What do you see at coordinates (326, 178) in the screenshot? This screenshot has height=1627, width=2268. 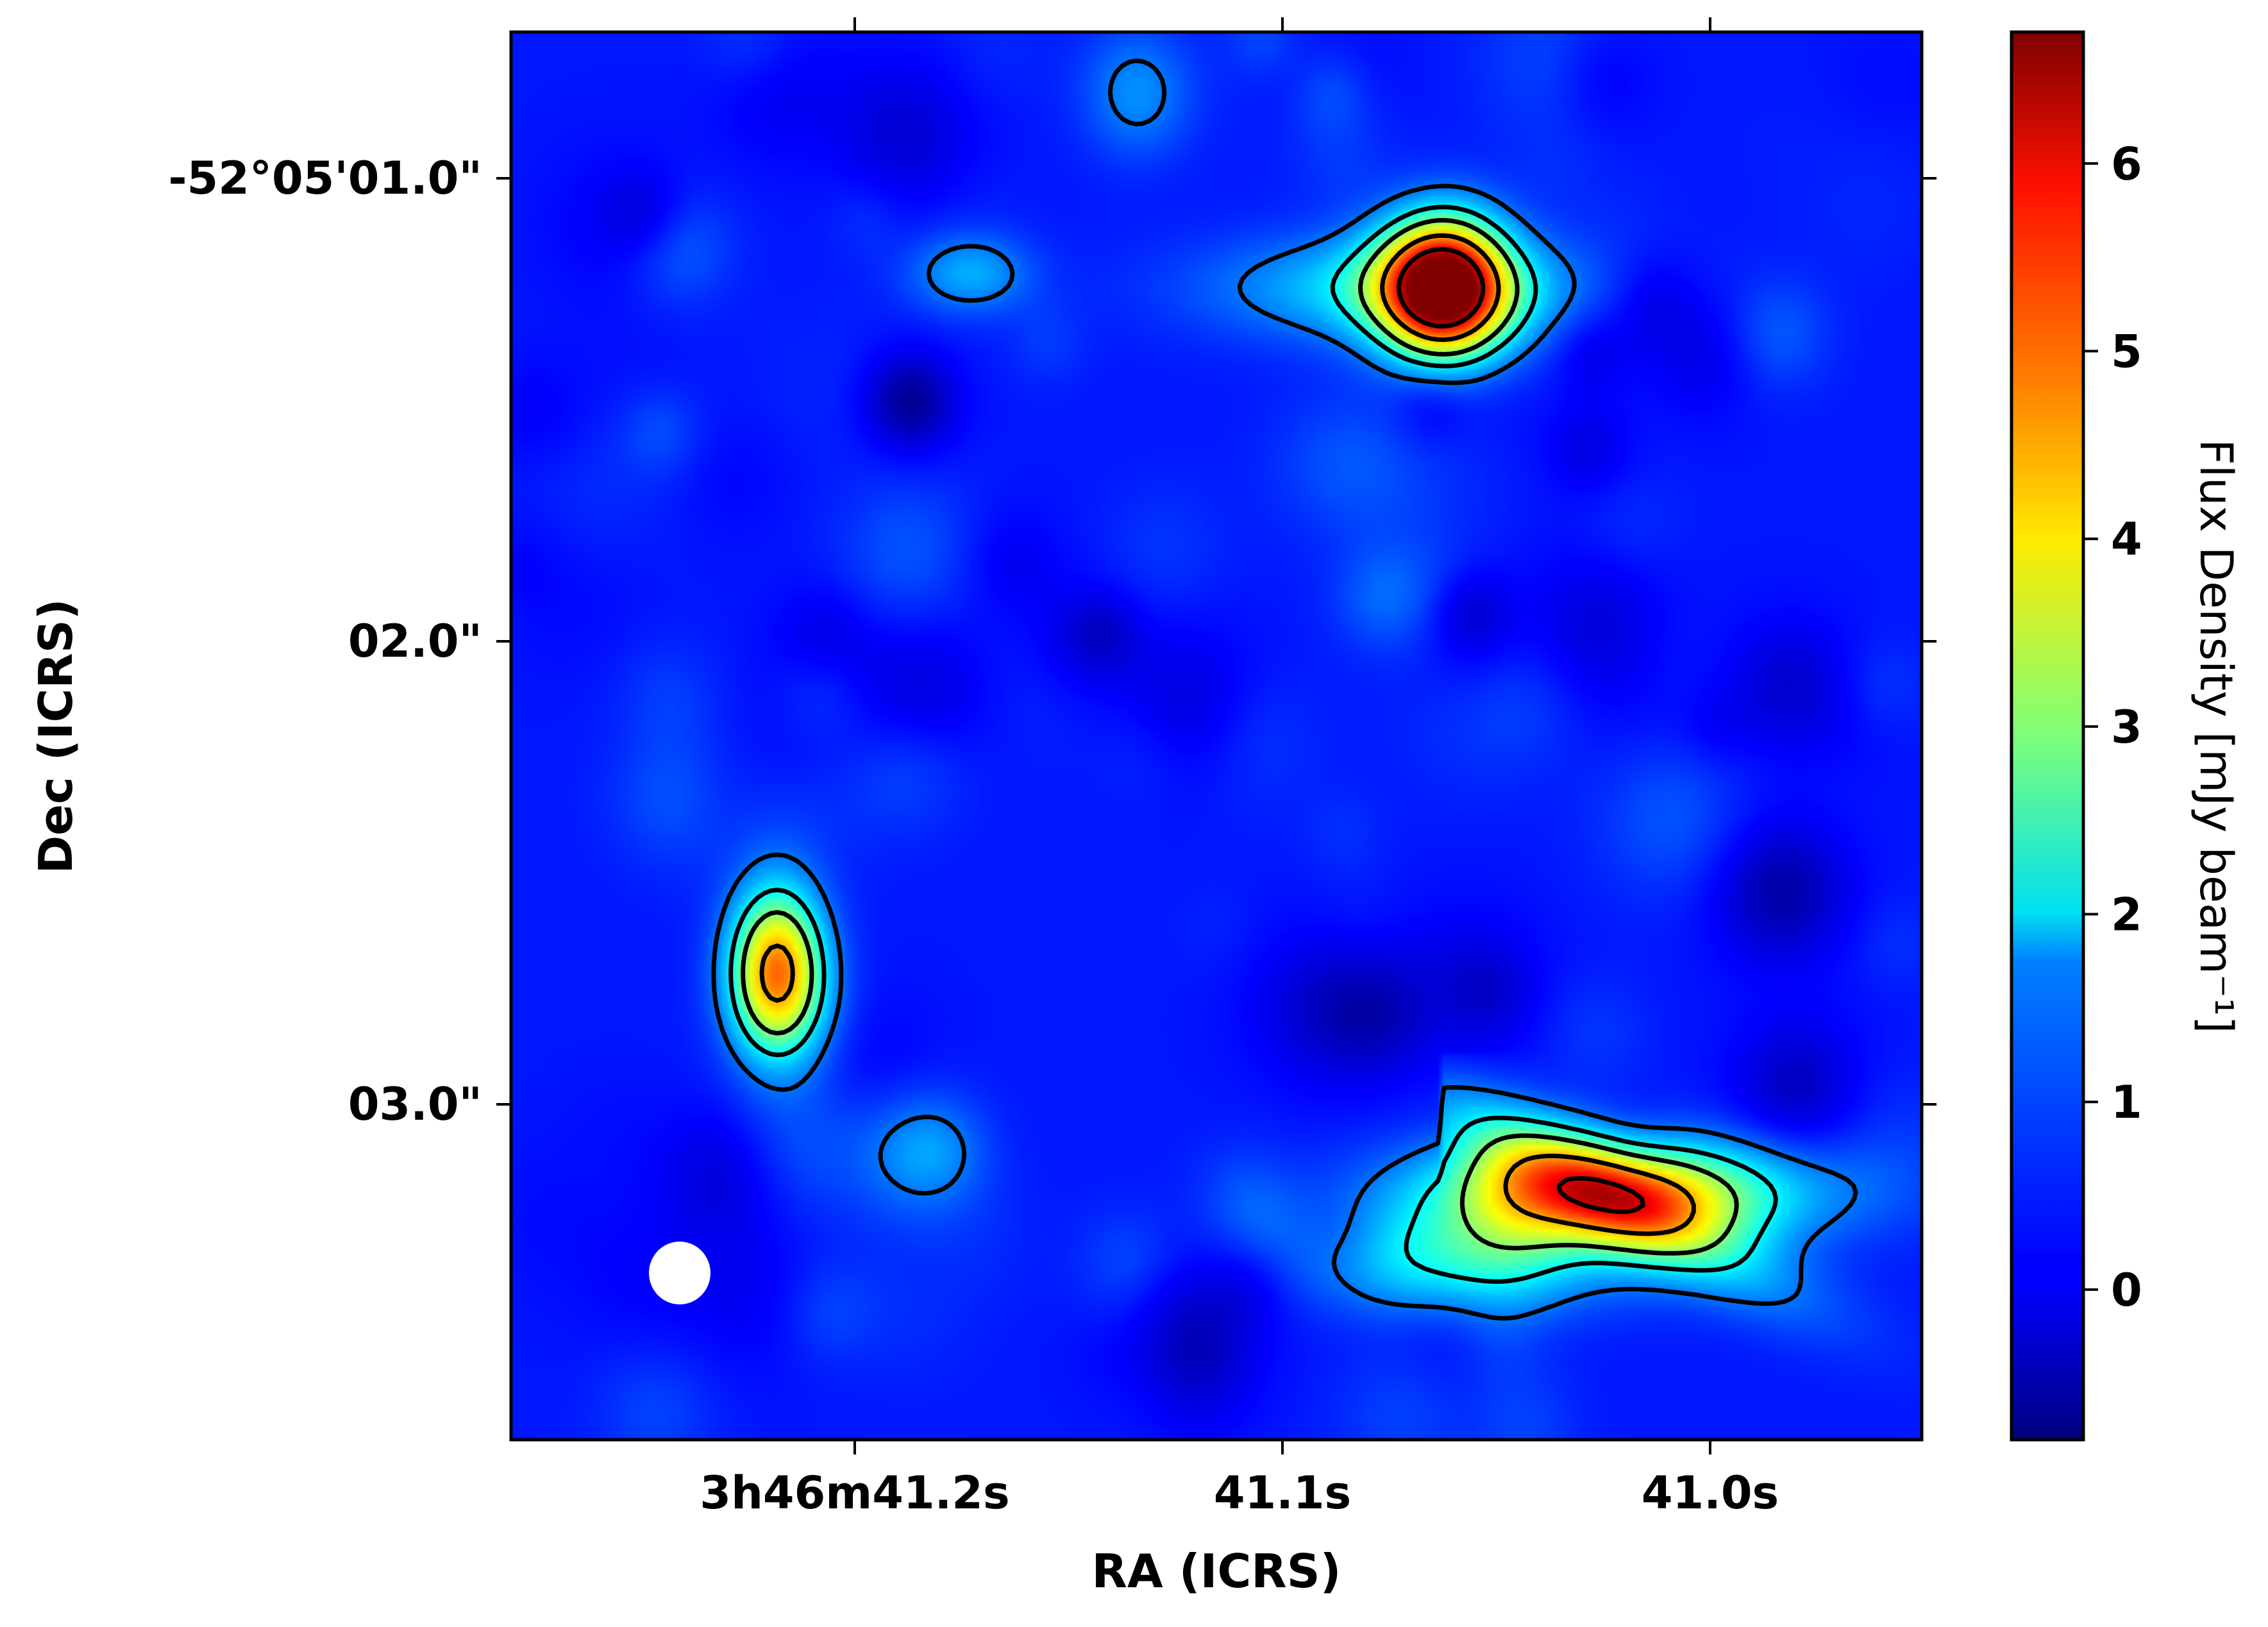 I see `y-tick-label-1: -52°05'01.0"` at bounding box center [326, 178].